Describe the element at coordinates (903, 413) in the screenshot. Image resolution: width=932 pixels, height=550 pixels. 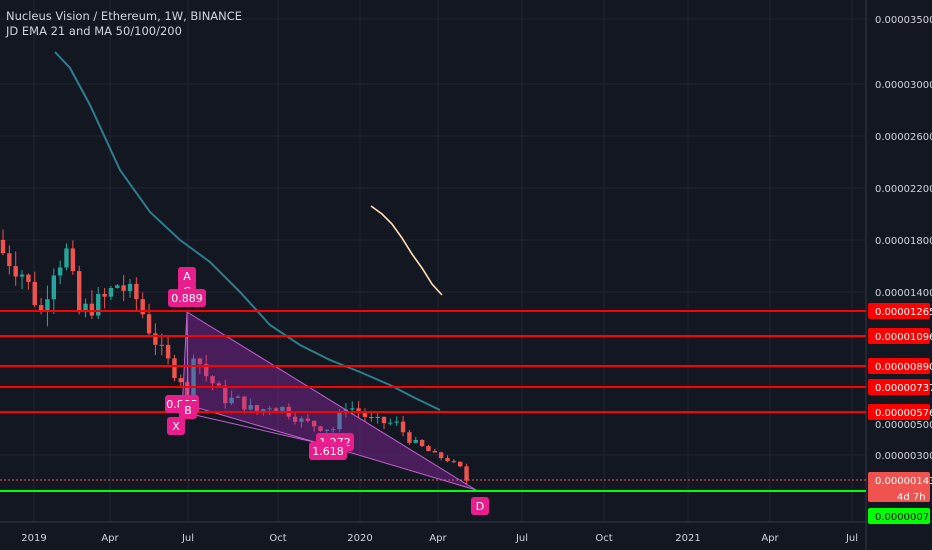
I see `level-price-label: 0.00000576` at that location.